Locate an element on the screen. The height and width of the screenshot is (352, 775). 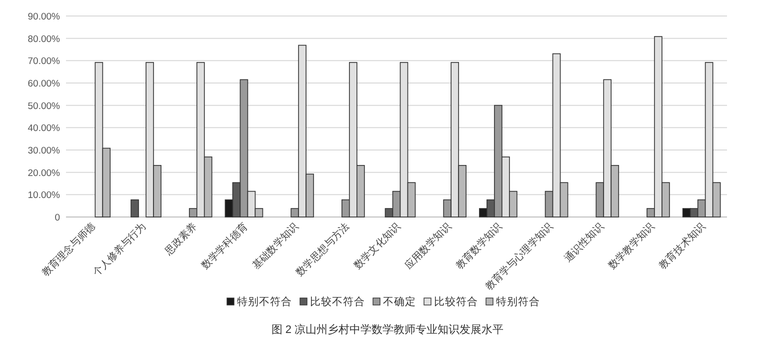
x-tick-label: 教育技术知识 is located at coordinates (682, 246).